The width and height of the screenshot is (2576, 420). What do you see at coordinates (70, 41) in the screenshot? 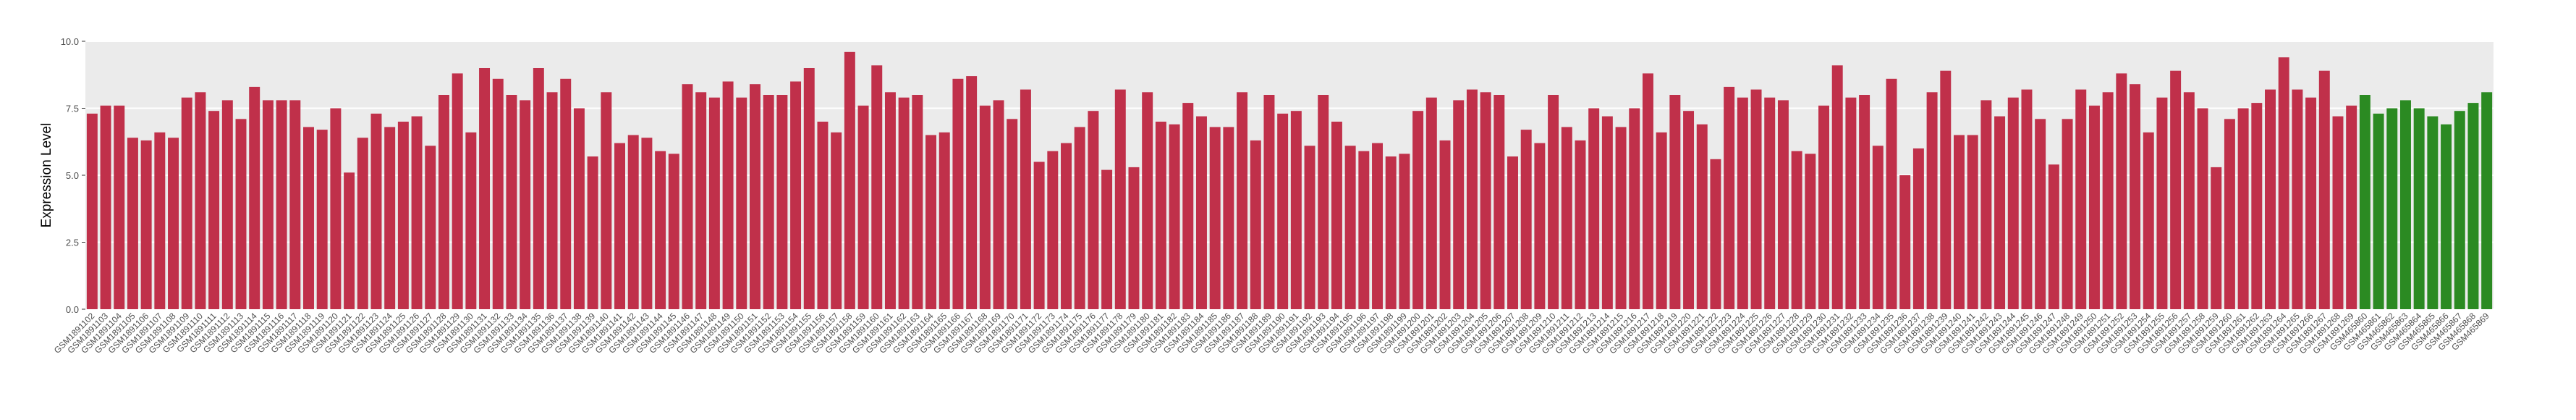
I see `y-tick-label: 10.0` at bounding box center [70, 41].